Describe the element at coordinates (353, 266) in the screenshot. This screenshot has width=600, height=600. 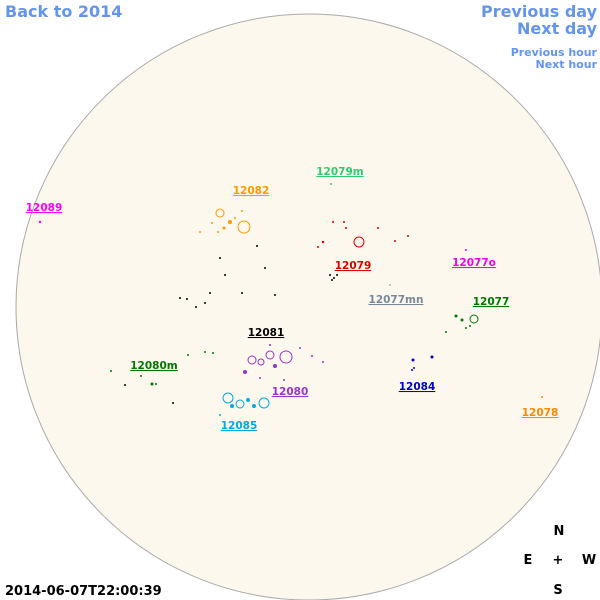
I see `region-label: 12079` at that location.